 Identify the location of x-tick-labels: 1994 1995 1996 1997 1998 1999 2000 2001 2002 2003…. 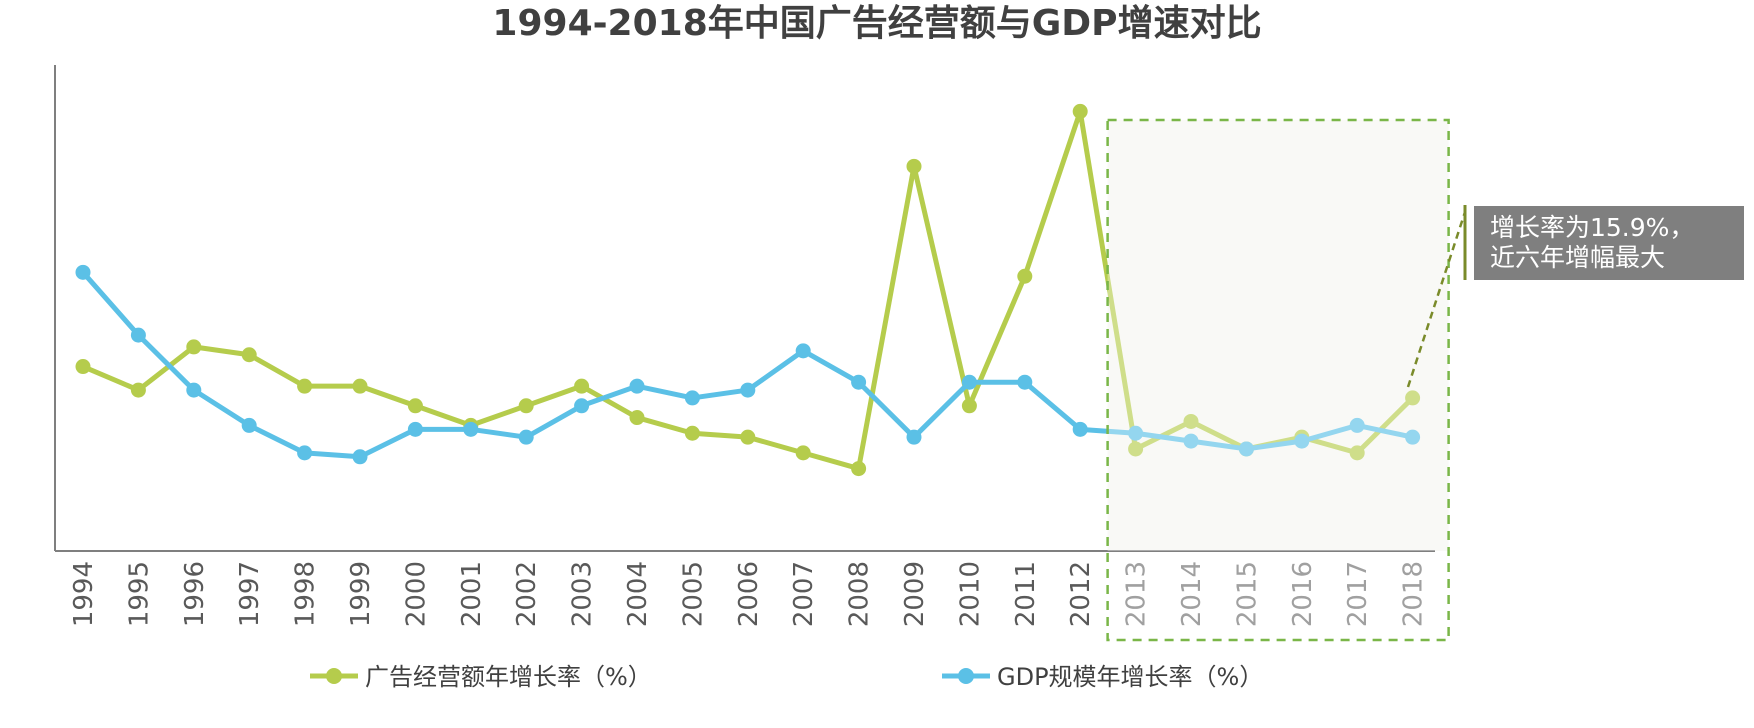
(749, 594).